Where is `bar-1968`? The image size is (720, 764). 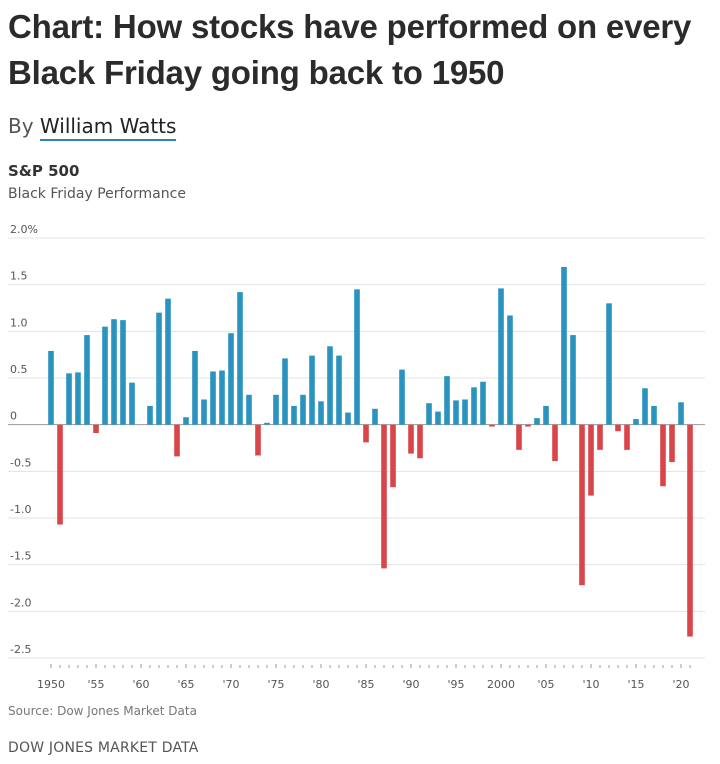 bar-1968 is located at coordinates (213, 398).